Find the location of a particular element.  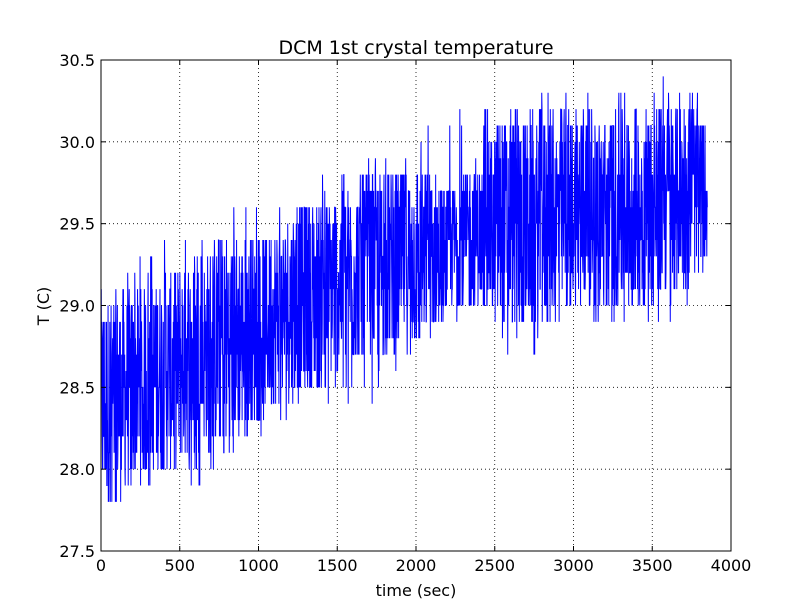

y-tick-label: 28.5 is located at coordinates (77, 387).